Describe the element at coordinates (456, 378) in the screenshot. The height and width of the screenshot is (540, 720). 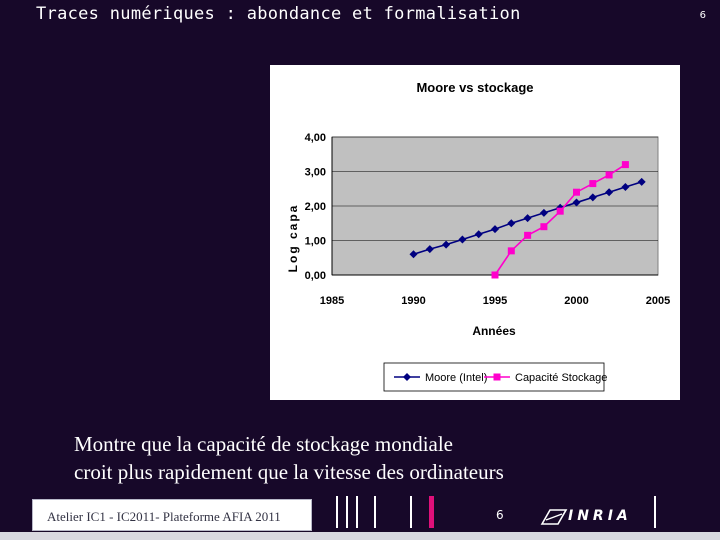
I see `legend-label: Moore (Intel)` at that location.